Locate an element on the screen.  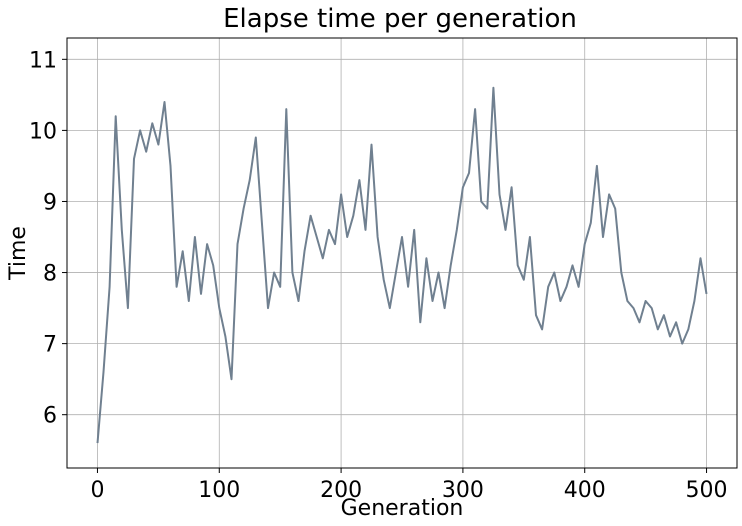
x-tick-label: 100 is located at coordinates (219, 490).